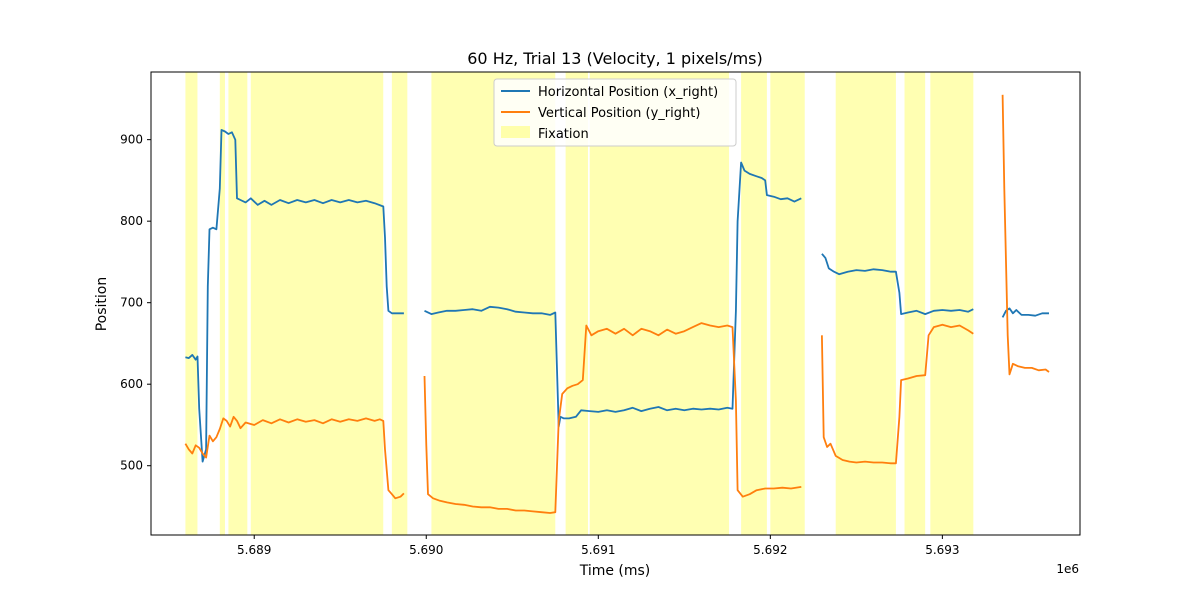  I want to click on legend-label-x-right: Horizontal Position (x_right), so click(628, 92).